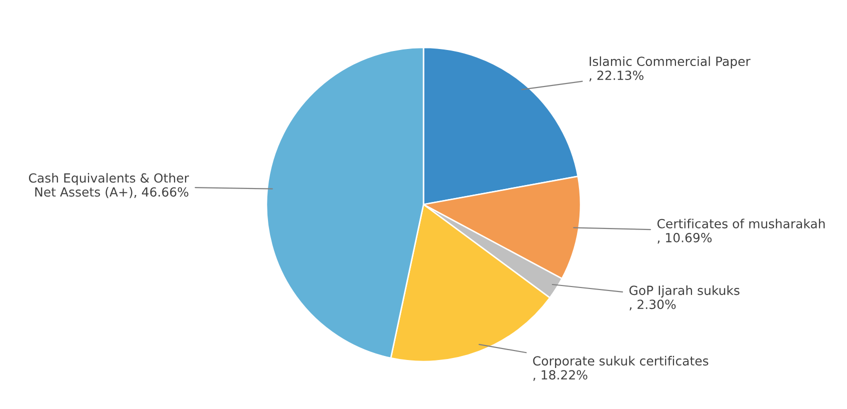  I want to click on slice-label: Cash Equivalents & Other Net Assets (A+), 46.66%, so click(108, 185).